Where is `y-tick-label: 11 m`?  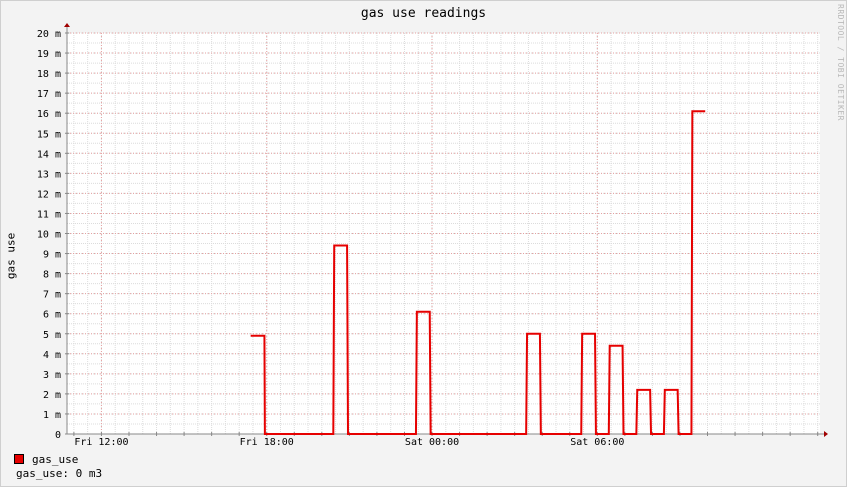
y-tick-label: 11 m is located at coordinates (49, 214).